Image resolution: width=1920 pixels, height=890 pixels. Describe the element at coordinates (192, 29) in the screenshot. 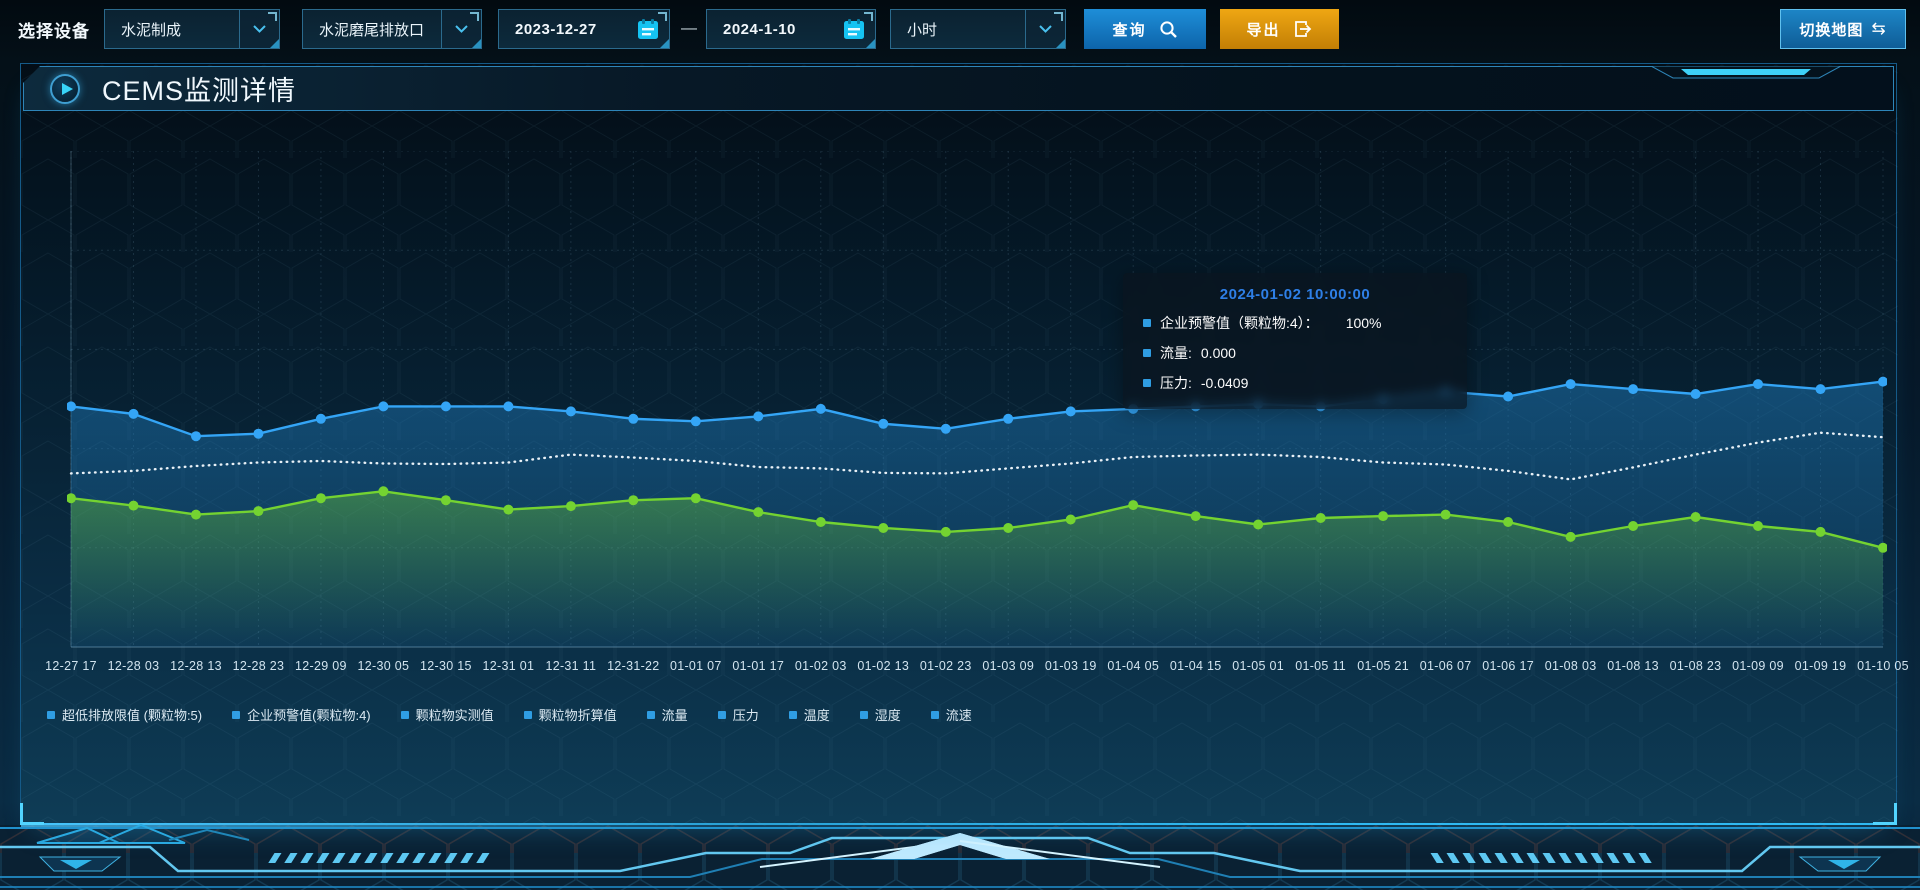

I see `device-category-select: 水泥制成` at that location.